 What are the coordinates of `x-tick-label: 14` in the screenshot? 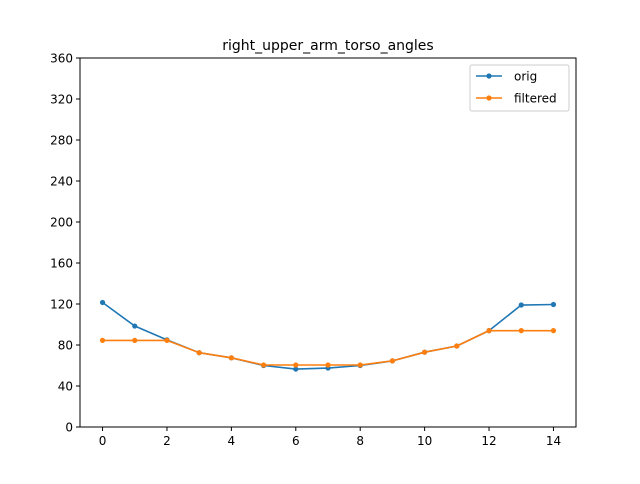 It's located at (553, 441).